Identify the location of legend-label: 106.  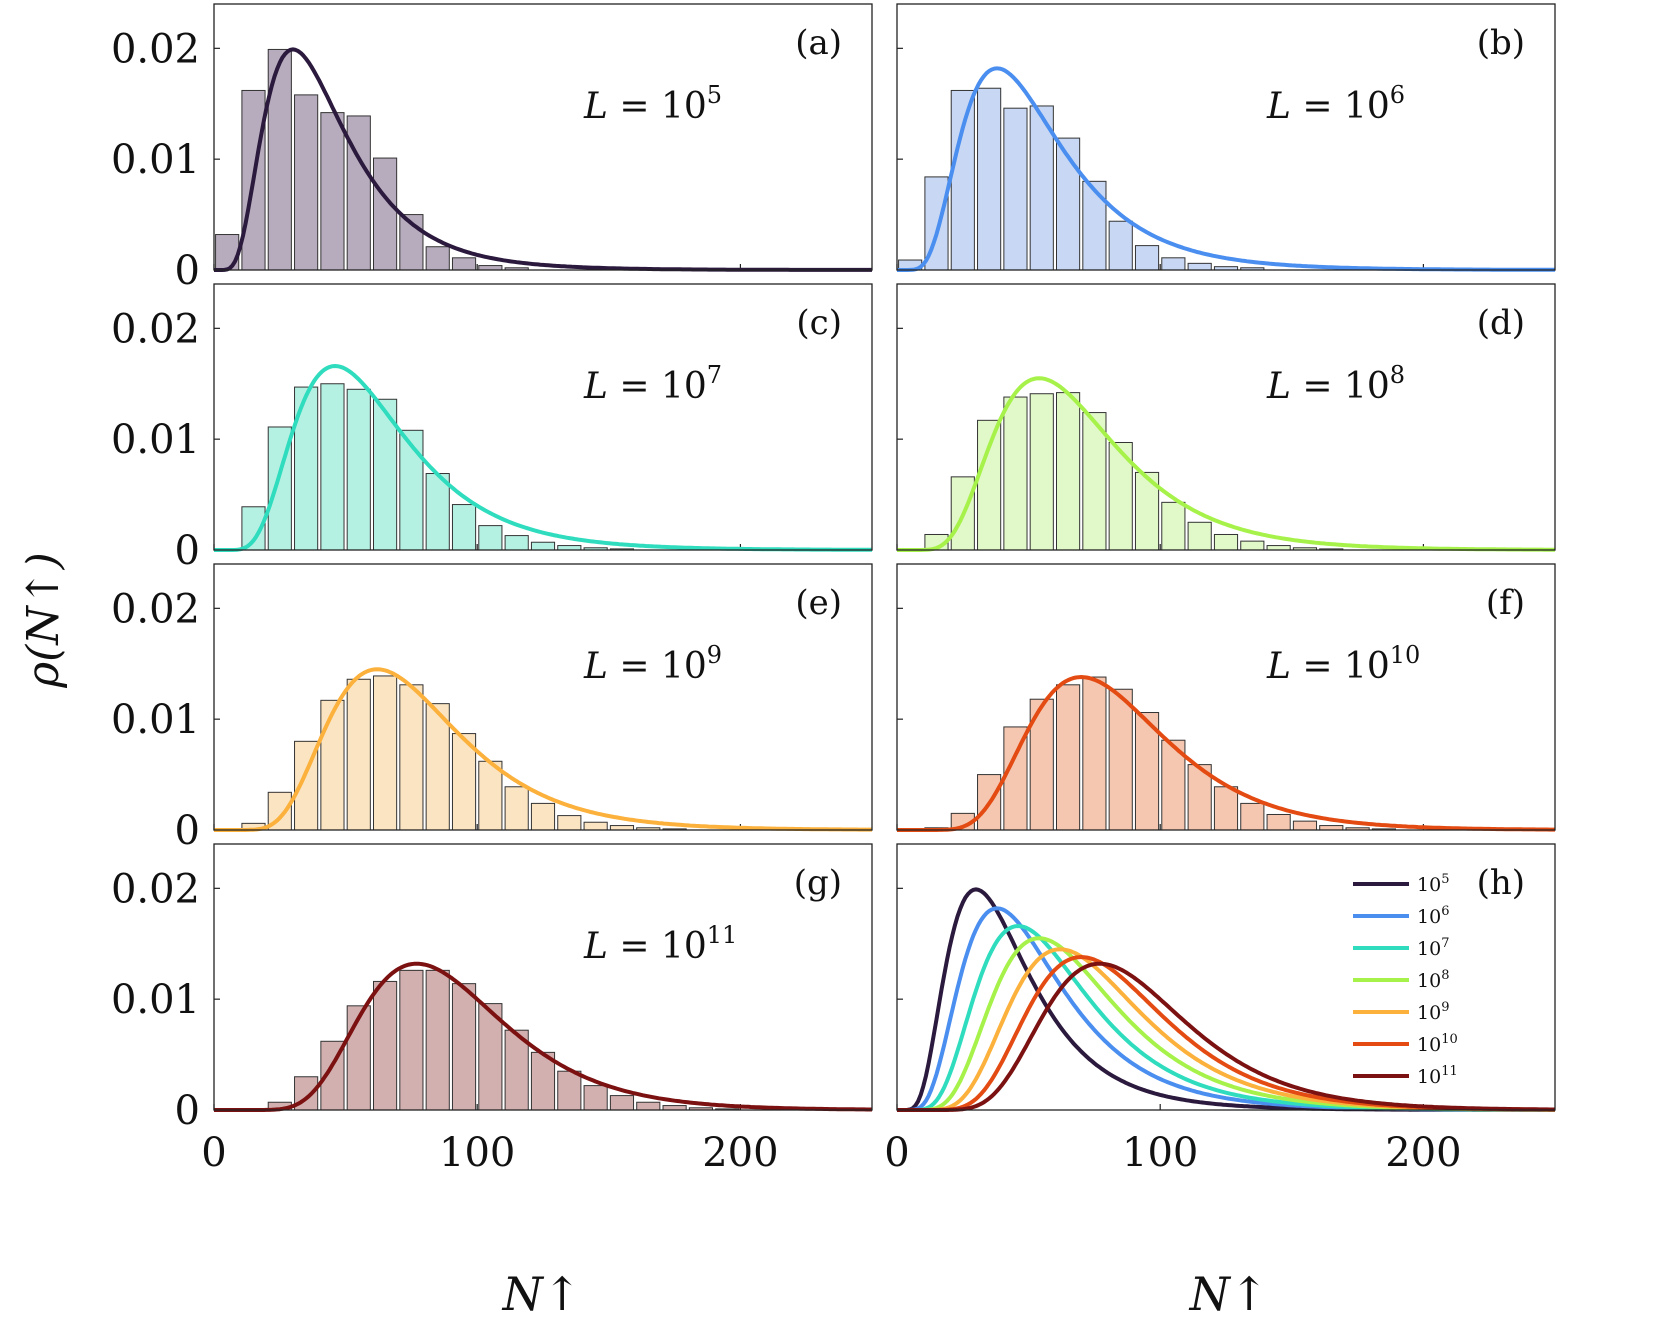
(1433, 916).